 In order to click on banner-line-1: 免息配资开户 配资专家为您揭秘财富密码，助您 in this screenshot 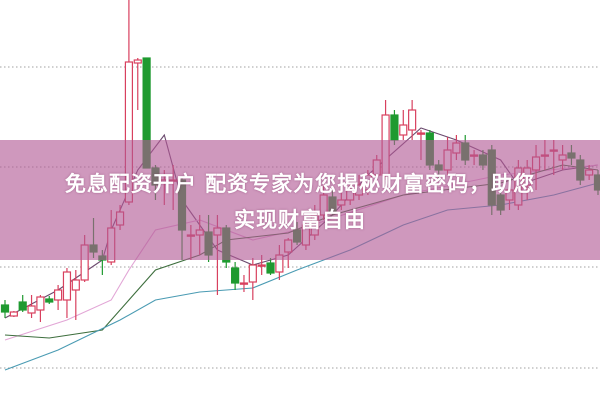, I will do `click(300, 184)`.